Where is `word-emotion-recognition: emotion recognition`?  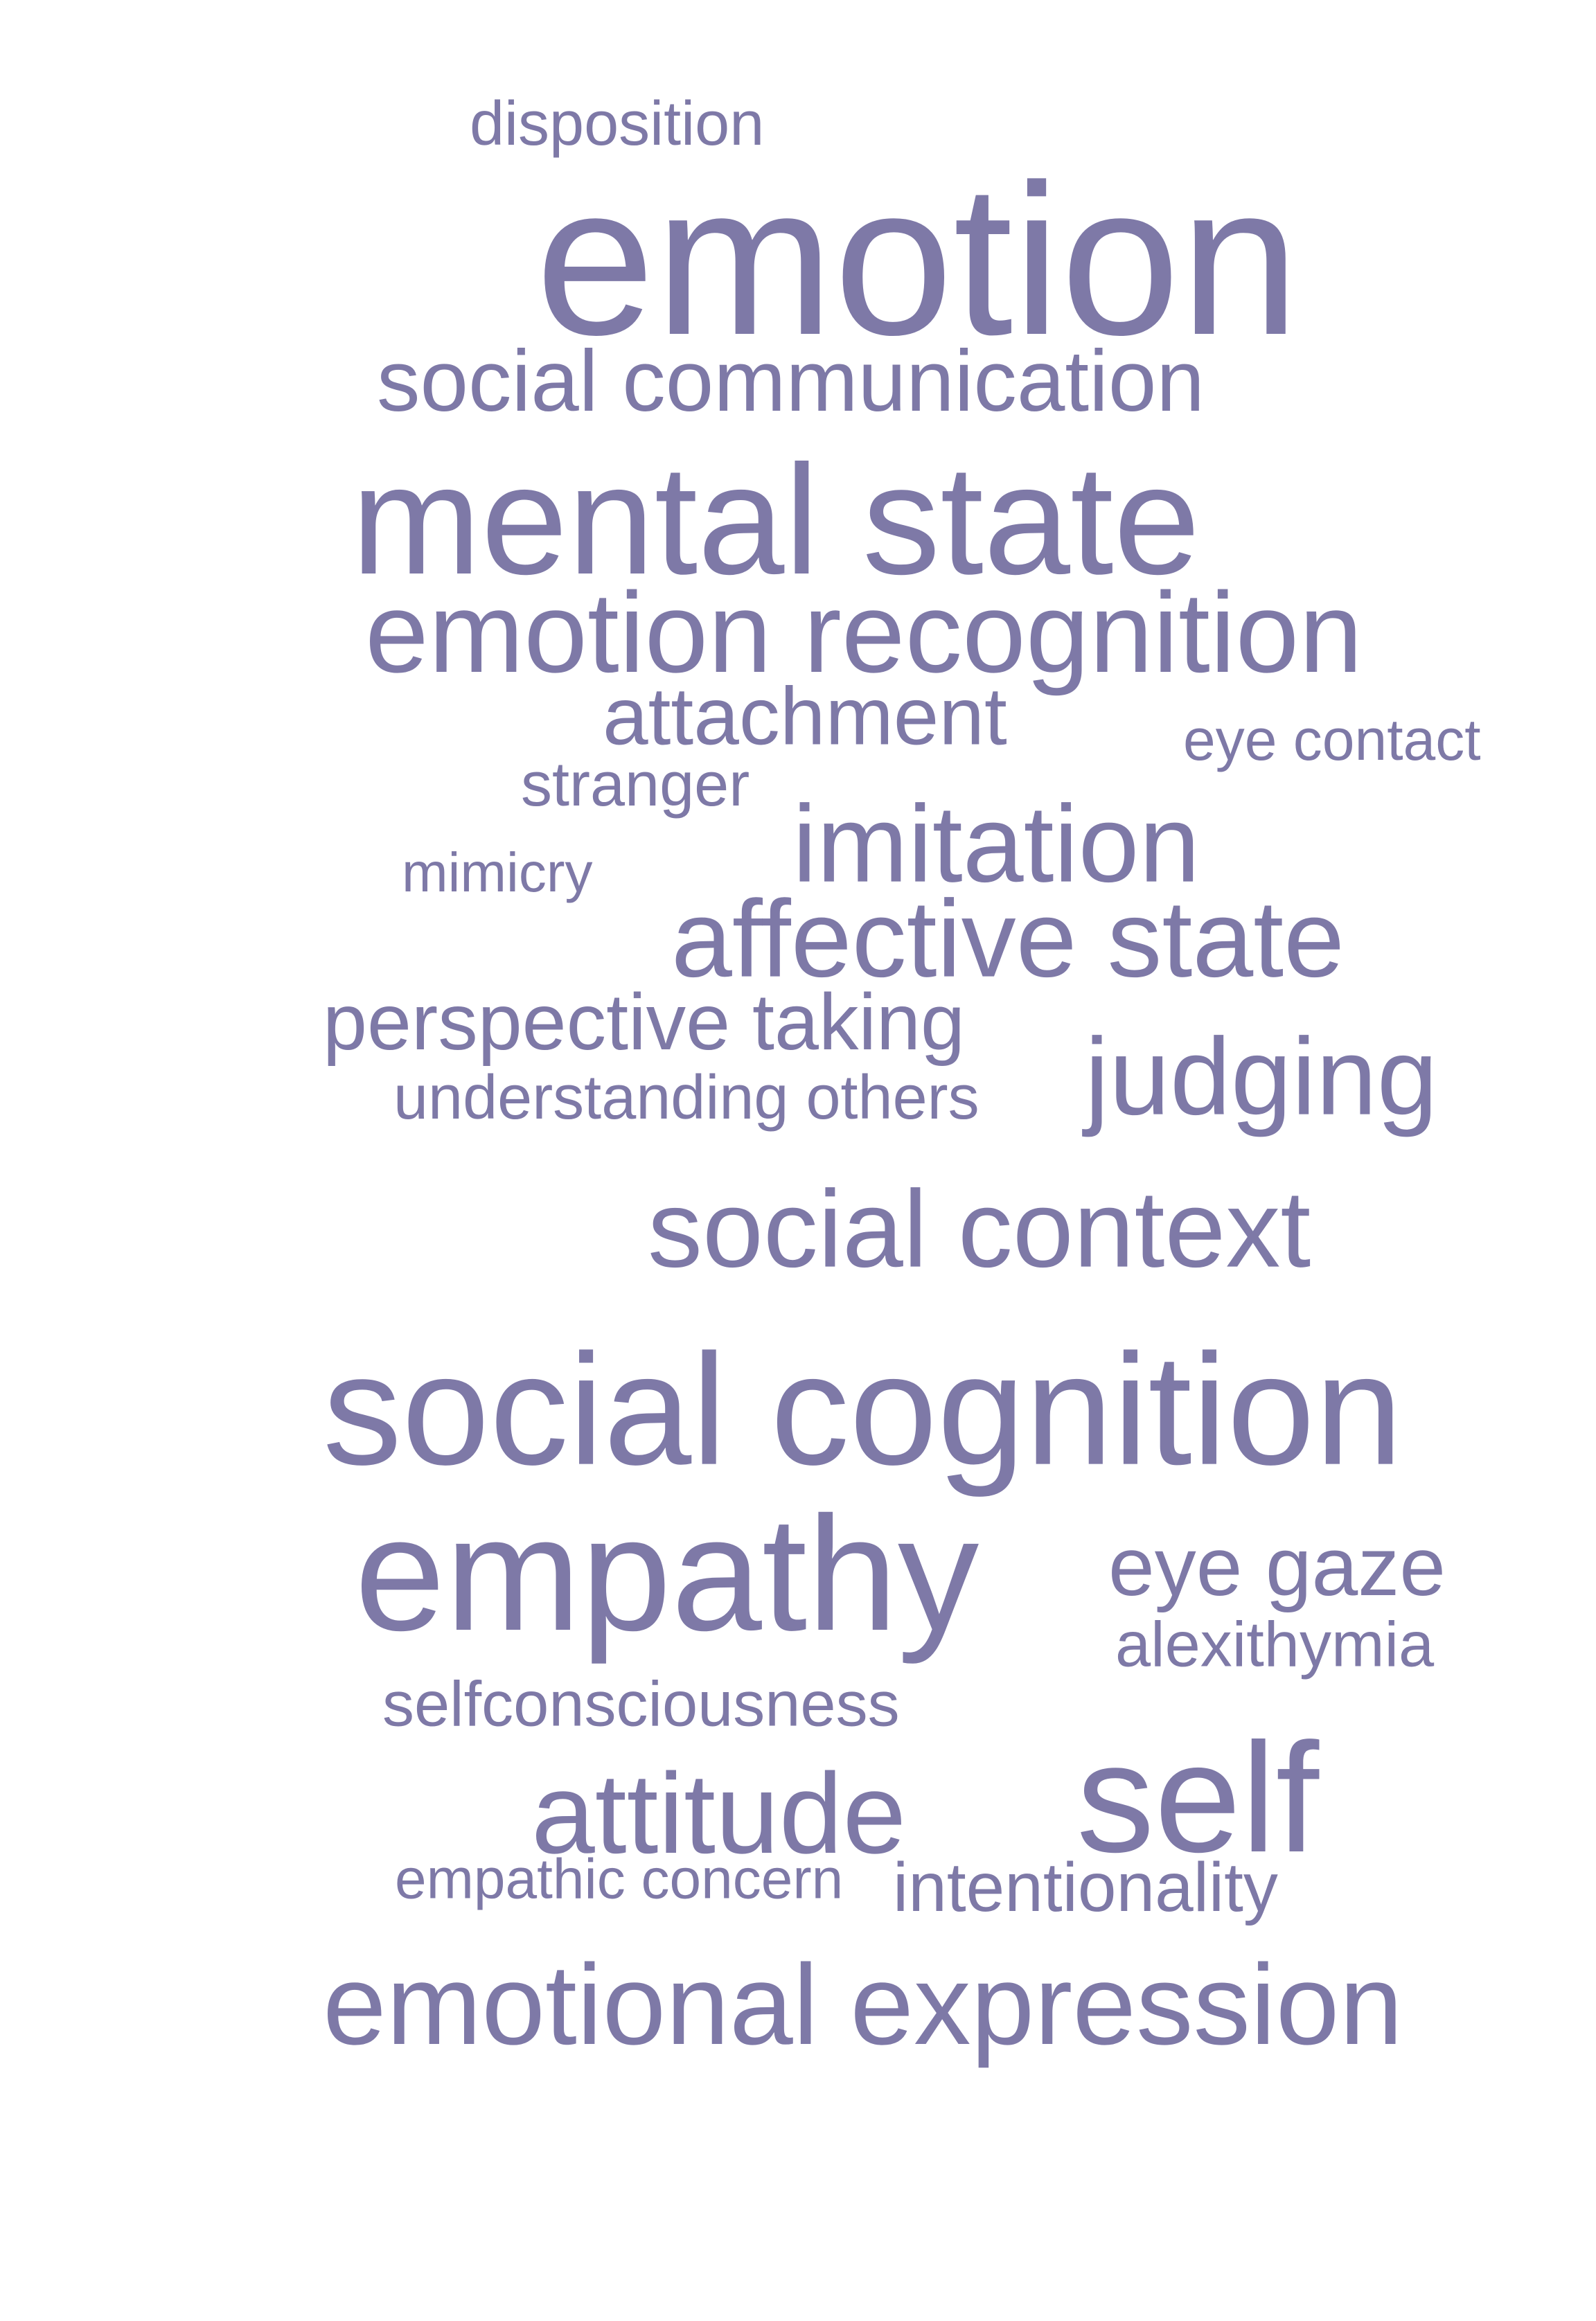
word-emotion-recognition: emotion recognition is located at coordinates (864, 632).